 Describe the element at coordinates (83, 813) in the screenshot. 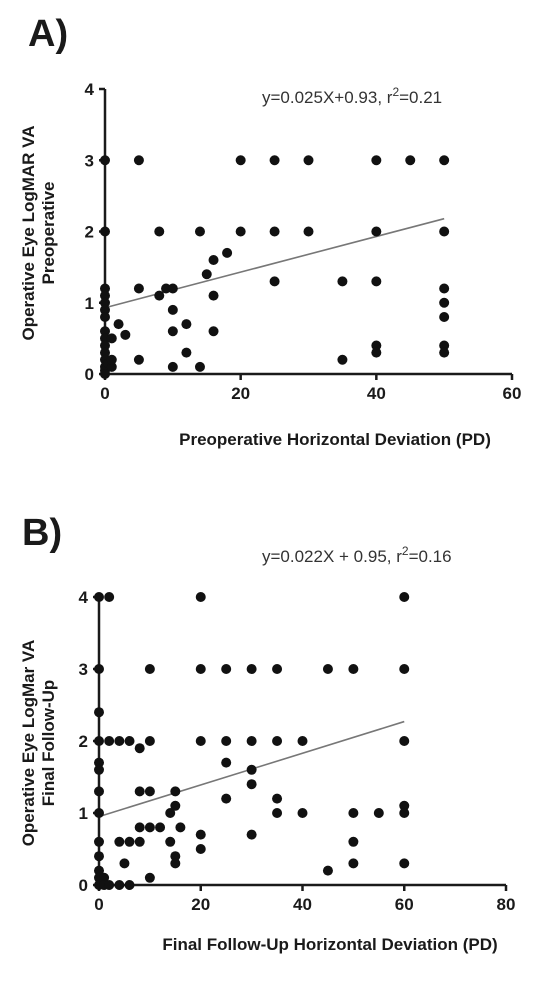

I see `y-tick-label: 1` at that location.